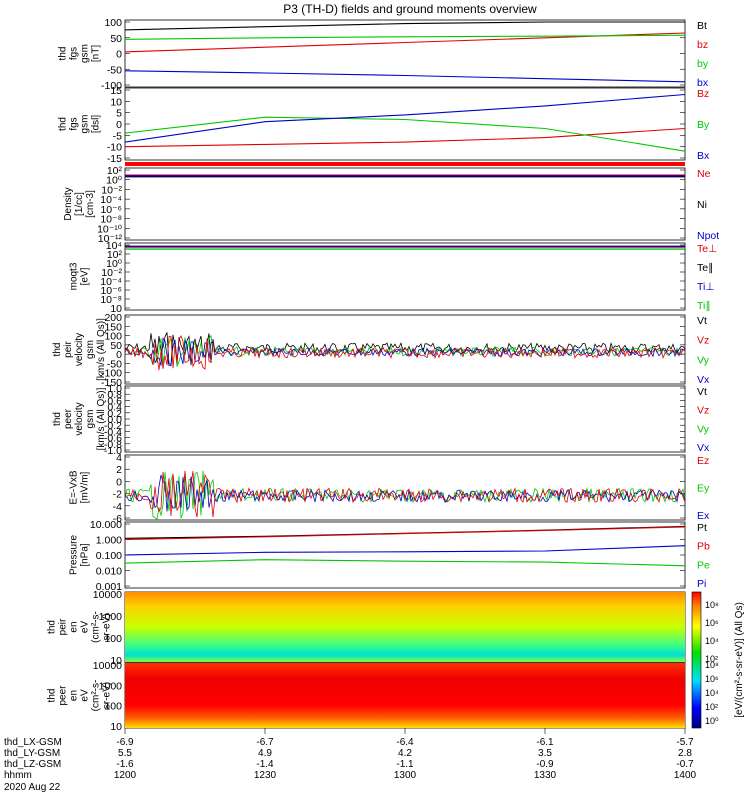 This screenshot has height=800, width=750. I want to click on legend-Npot: Npot, so click(708, 236).